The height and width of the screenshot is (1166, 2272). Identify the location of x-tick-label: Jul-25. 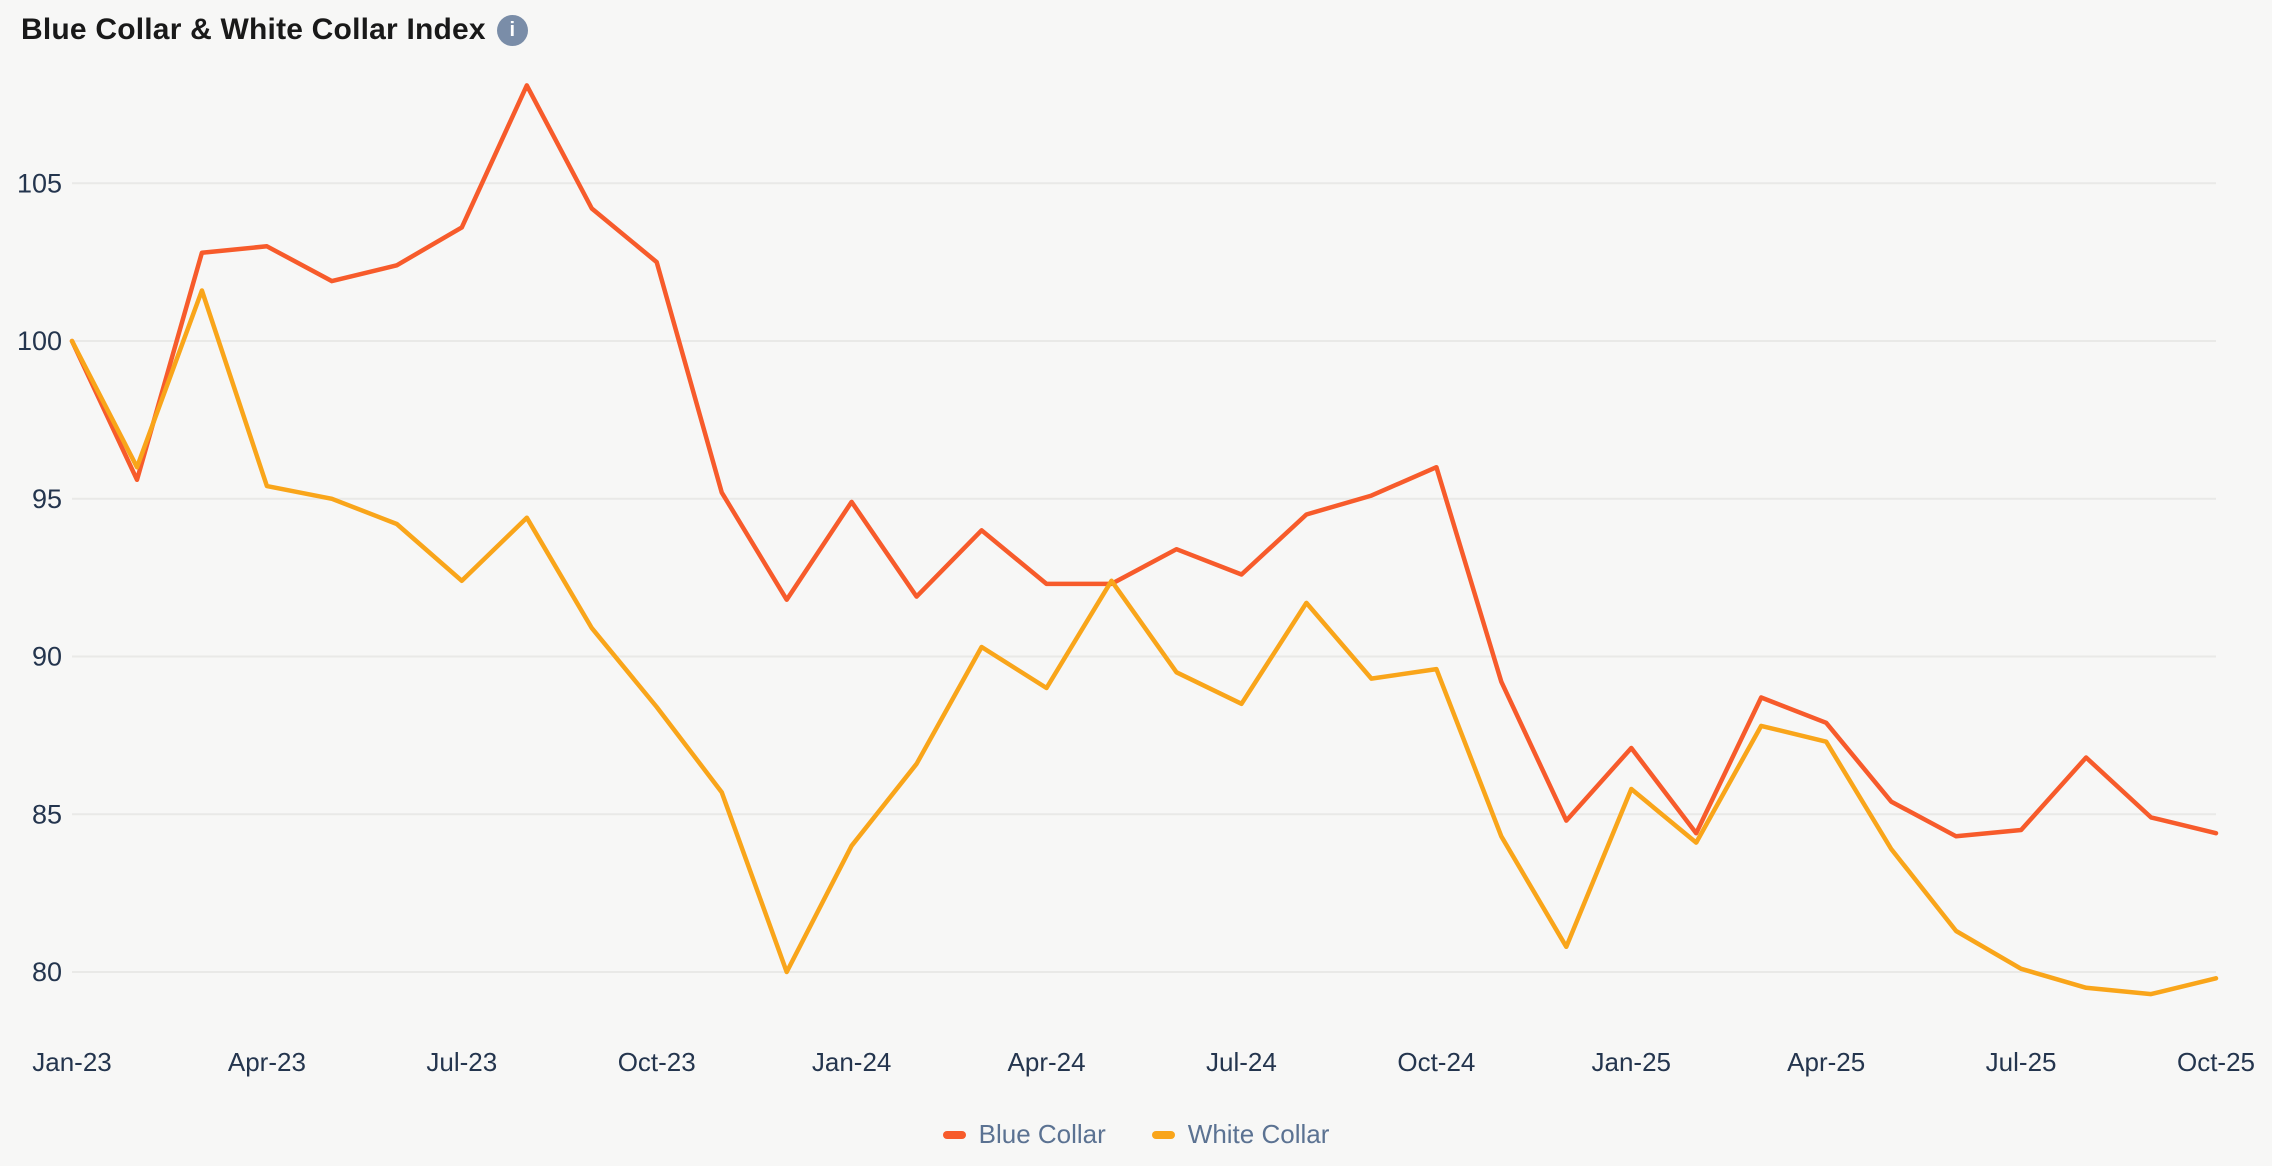
(2021, 1062).